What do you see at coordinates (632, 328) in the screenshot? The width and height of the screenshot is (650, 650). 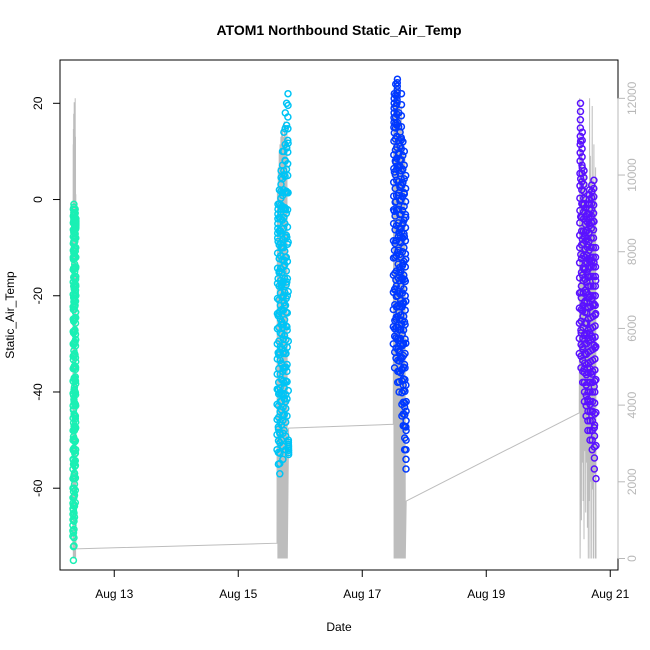 I see `y2-tick-label: 6000` at bounding box center [632, 328].